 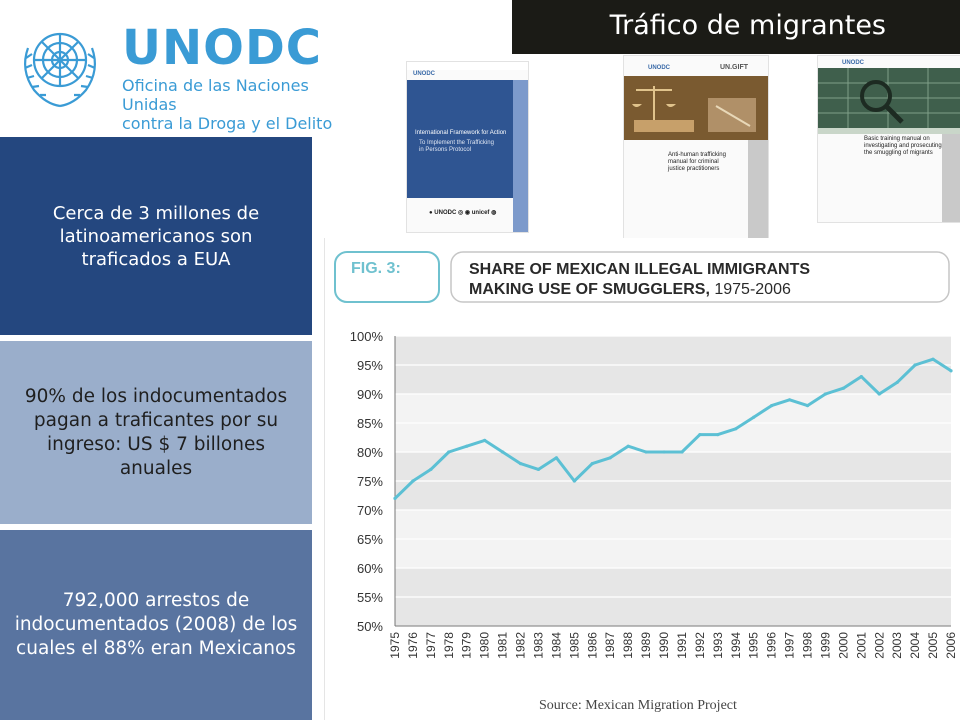 I want to click on y-tick-label: 95%, so click(x=370, y=365).